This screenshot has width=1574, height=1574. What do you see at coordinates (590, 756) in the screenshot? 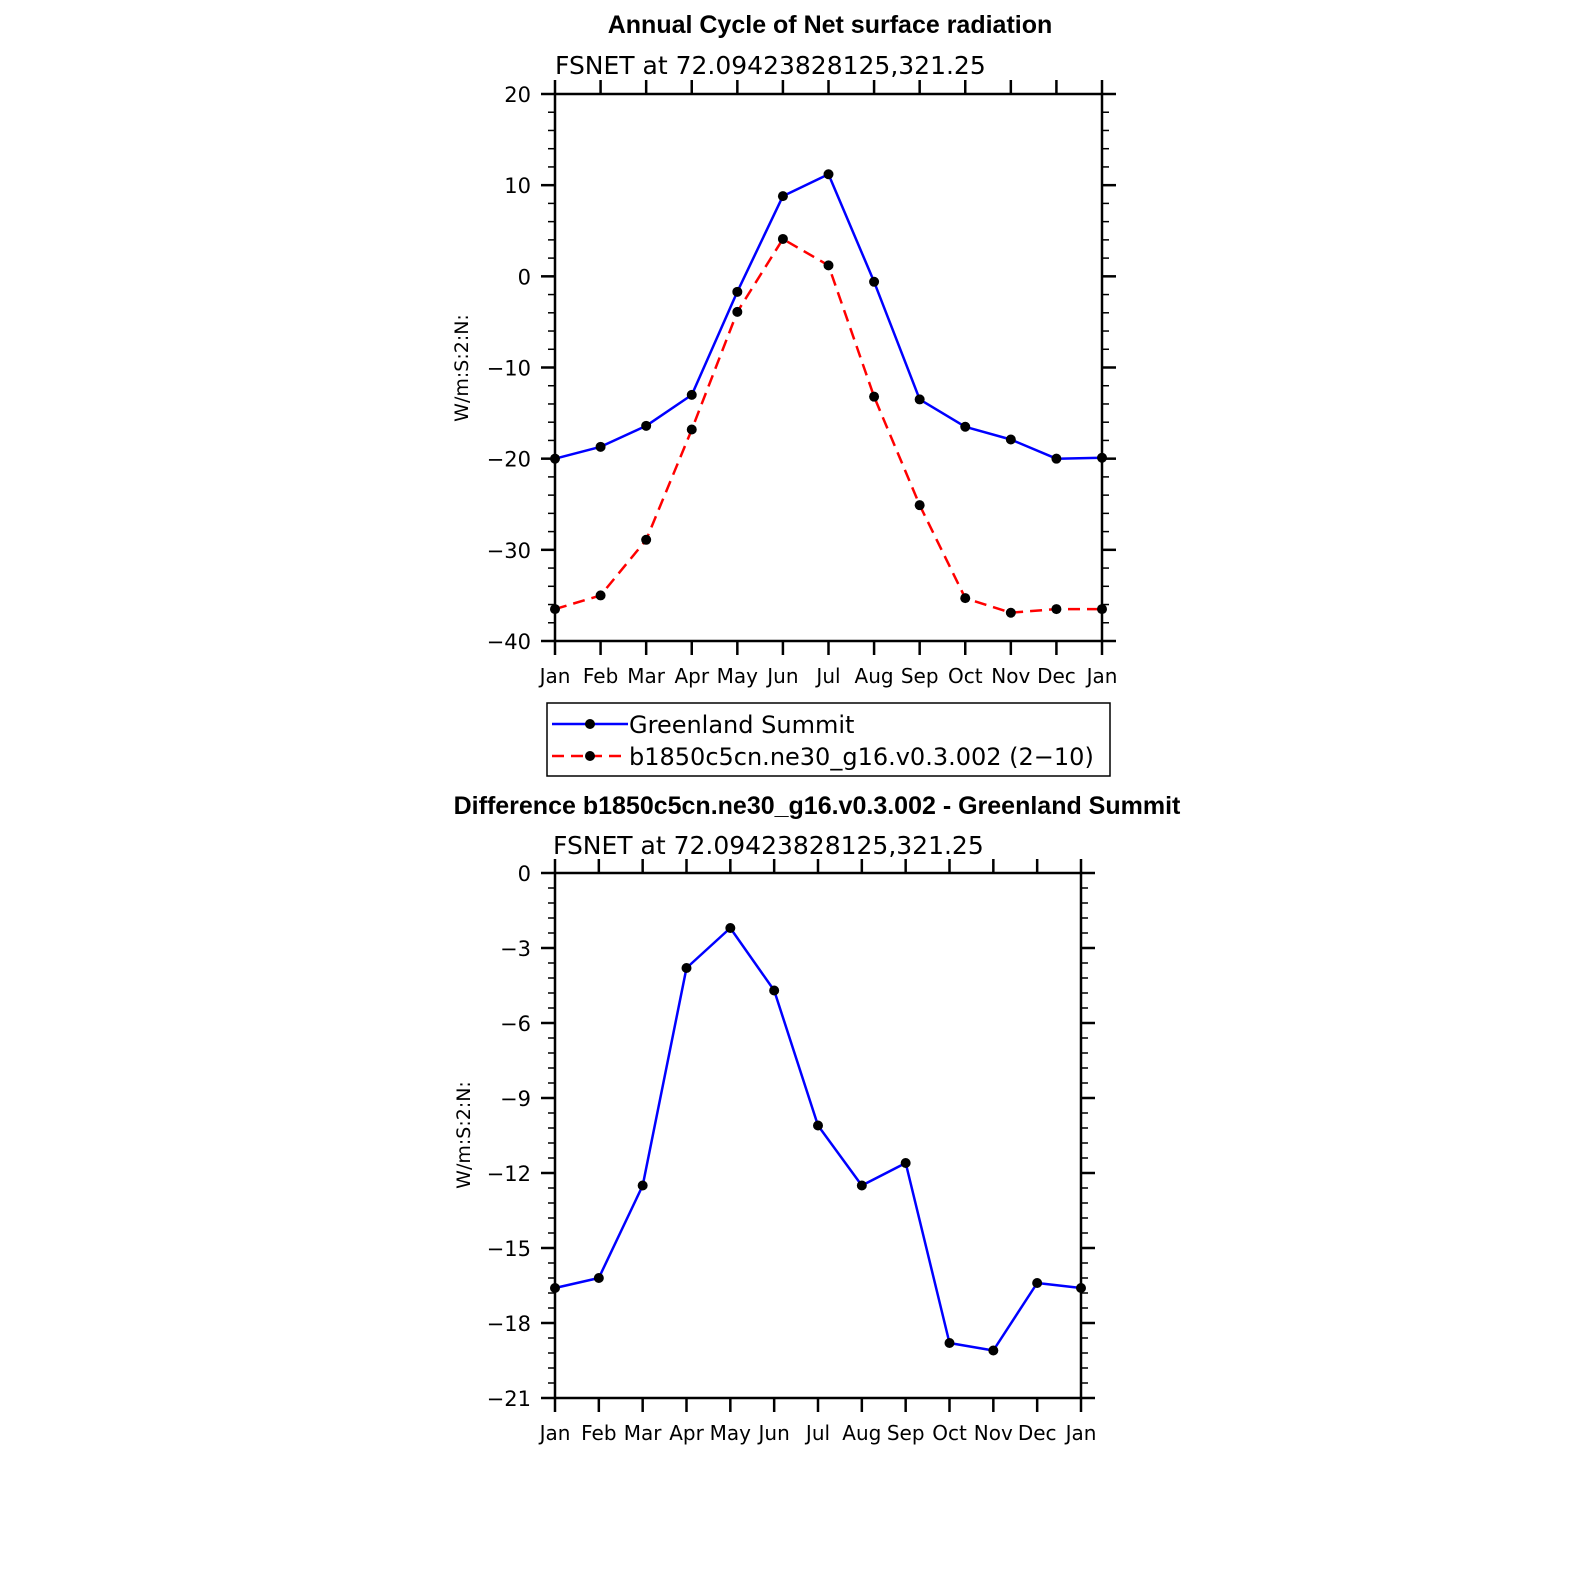
I see `legend-marker-model` at bounding box center [590, 756].